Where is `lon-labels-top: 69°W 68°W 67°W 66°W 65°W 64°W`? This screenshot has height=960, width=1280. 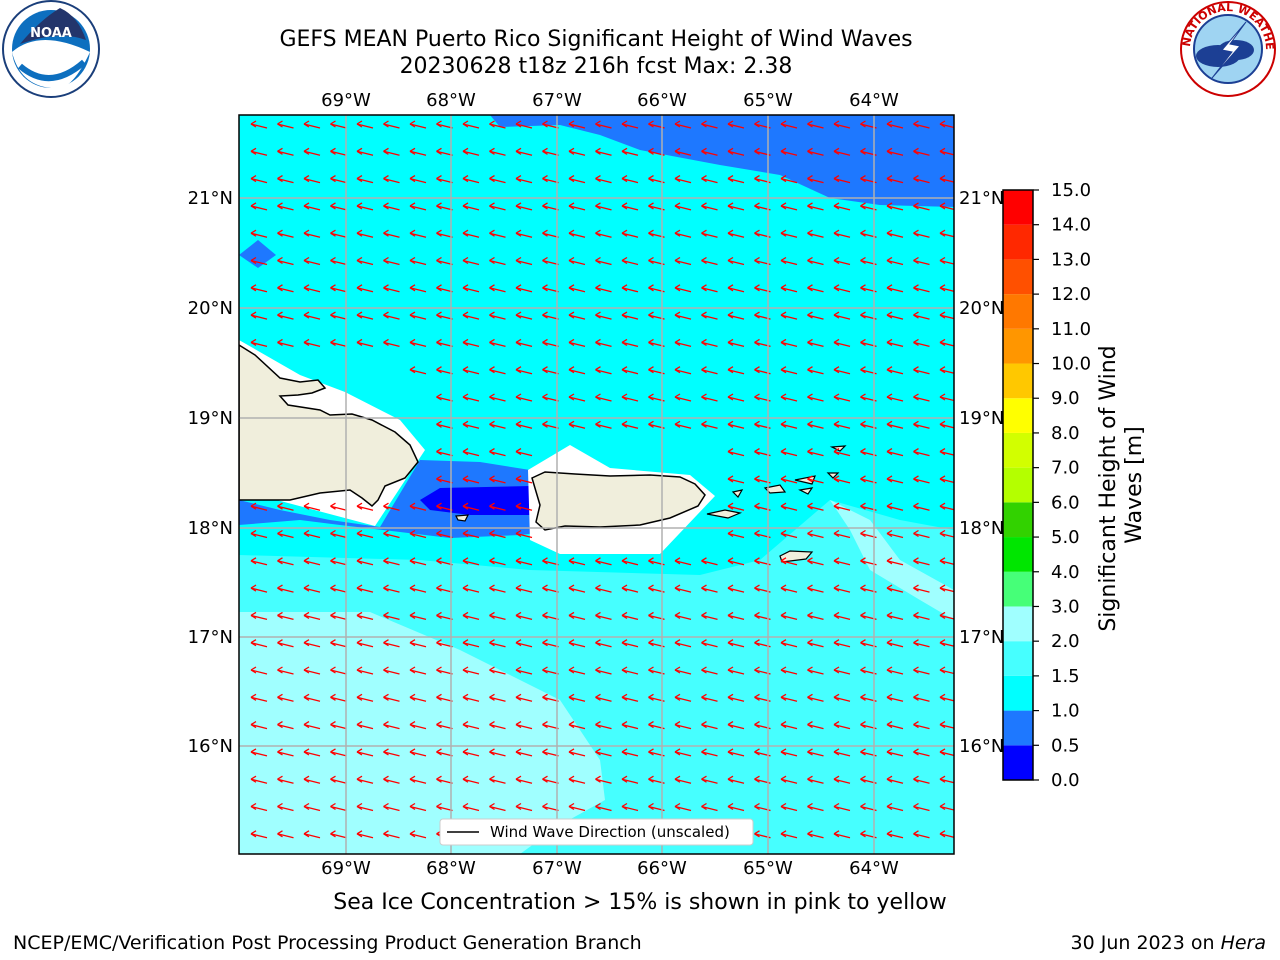 lon-labels-top: 69°W 68°W 67°W 66°W 65°W 64°W is located at coordinates (610, 100).